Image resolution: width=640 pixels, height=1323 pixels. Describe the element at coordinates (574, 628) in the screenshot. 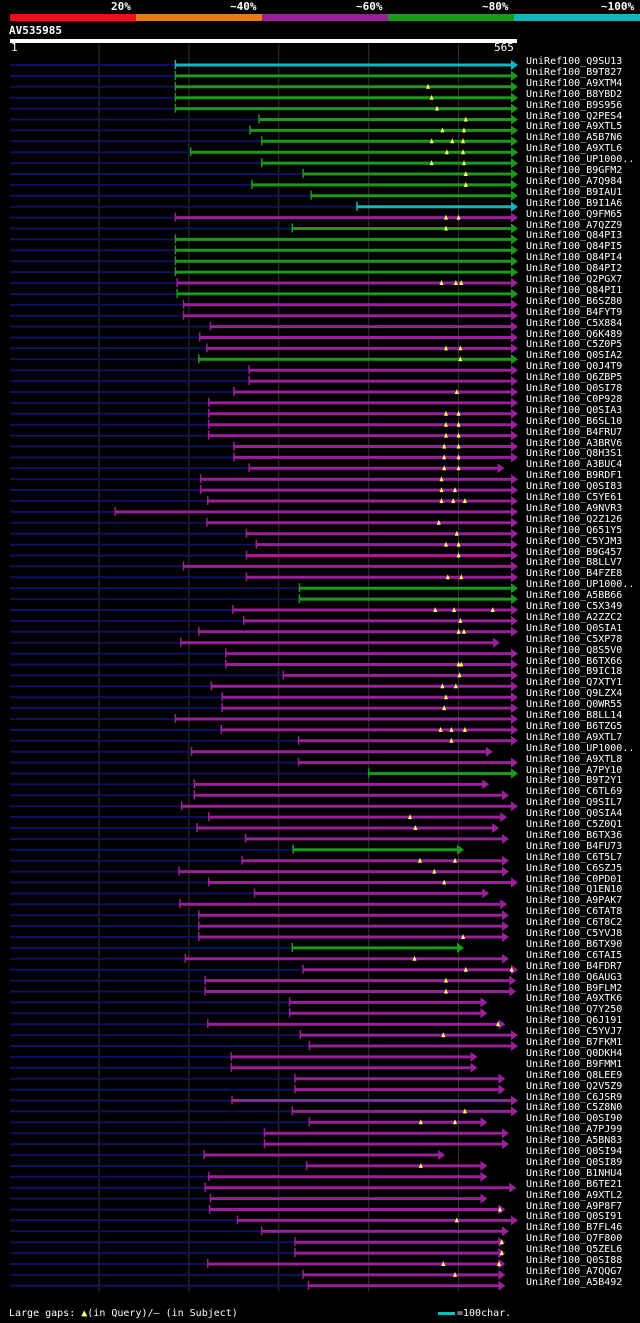

I see `hit-name-link: UniRef100_Q0SIA1` at that location.